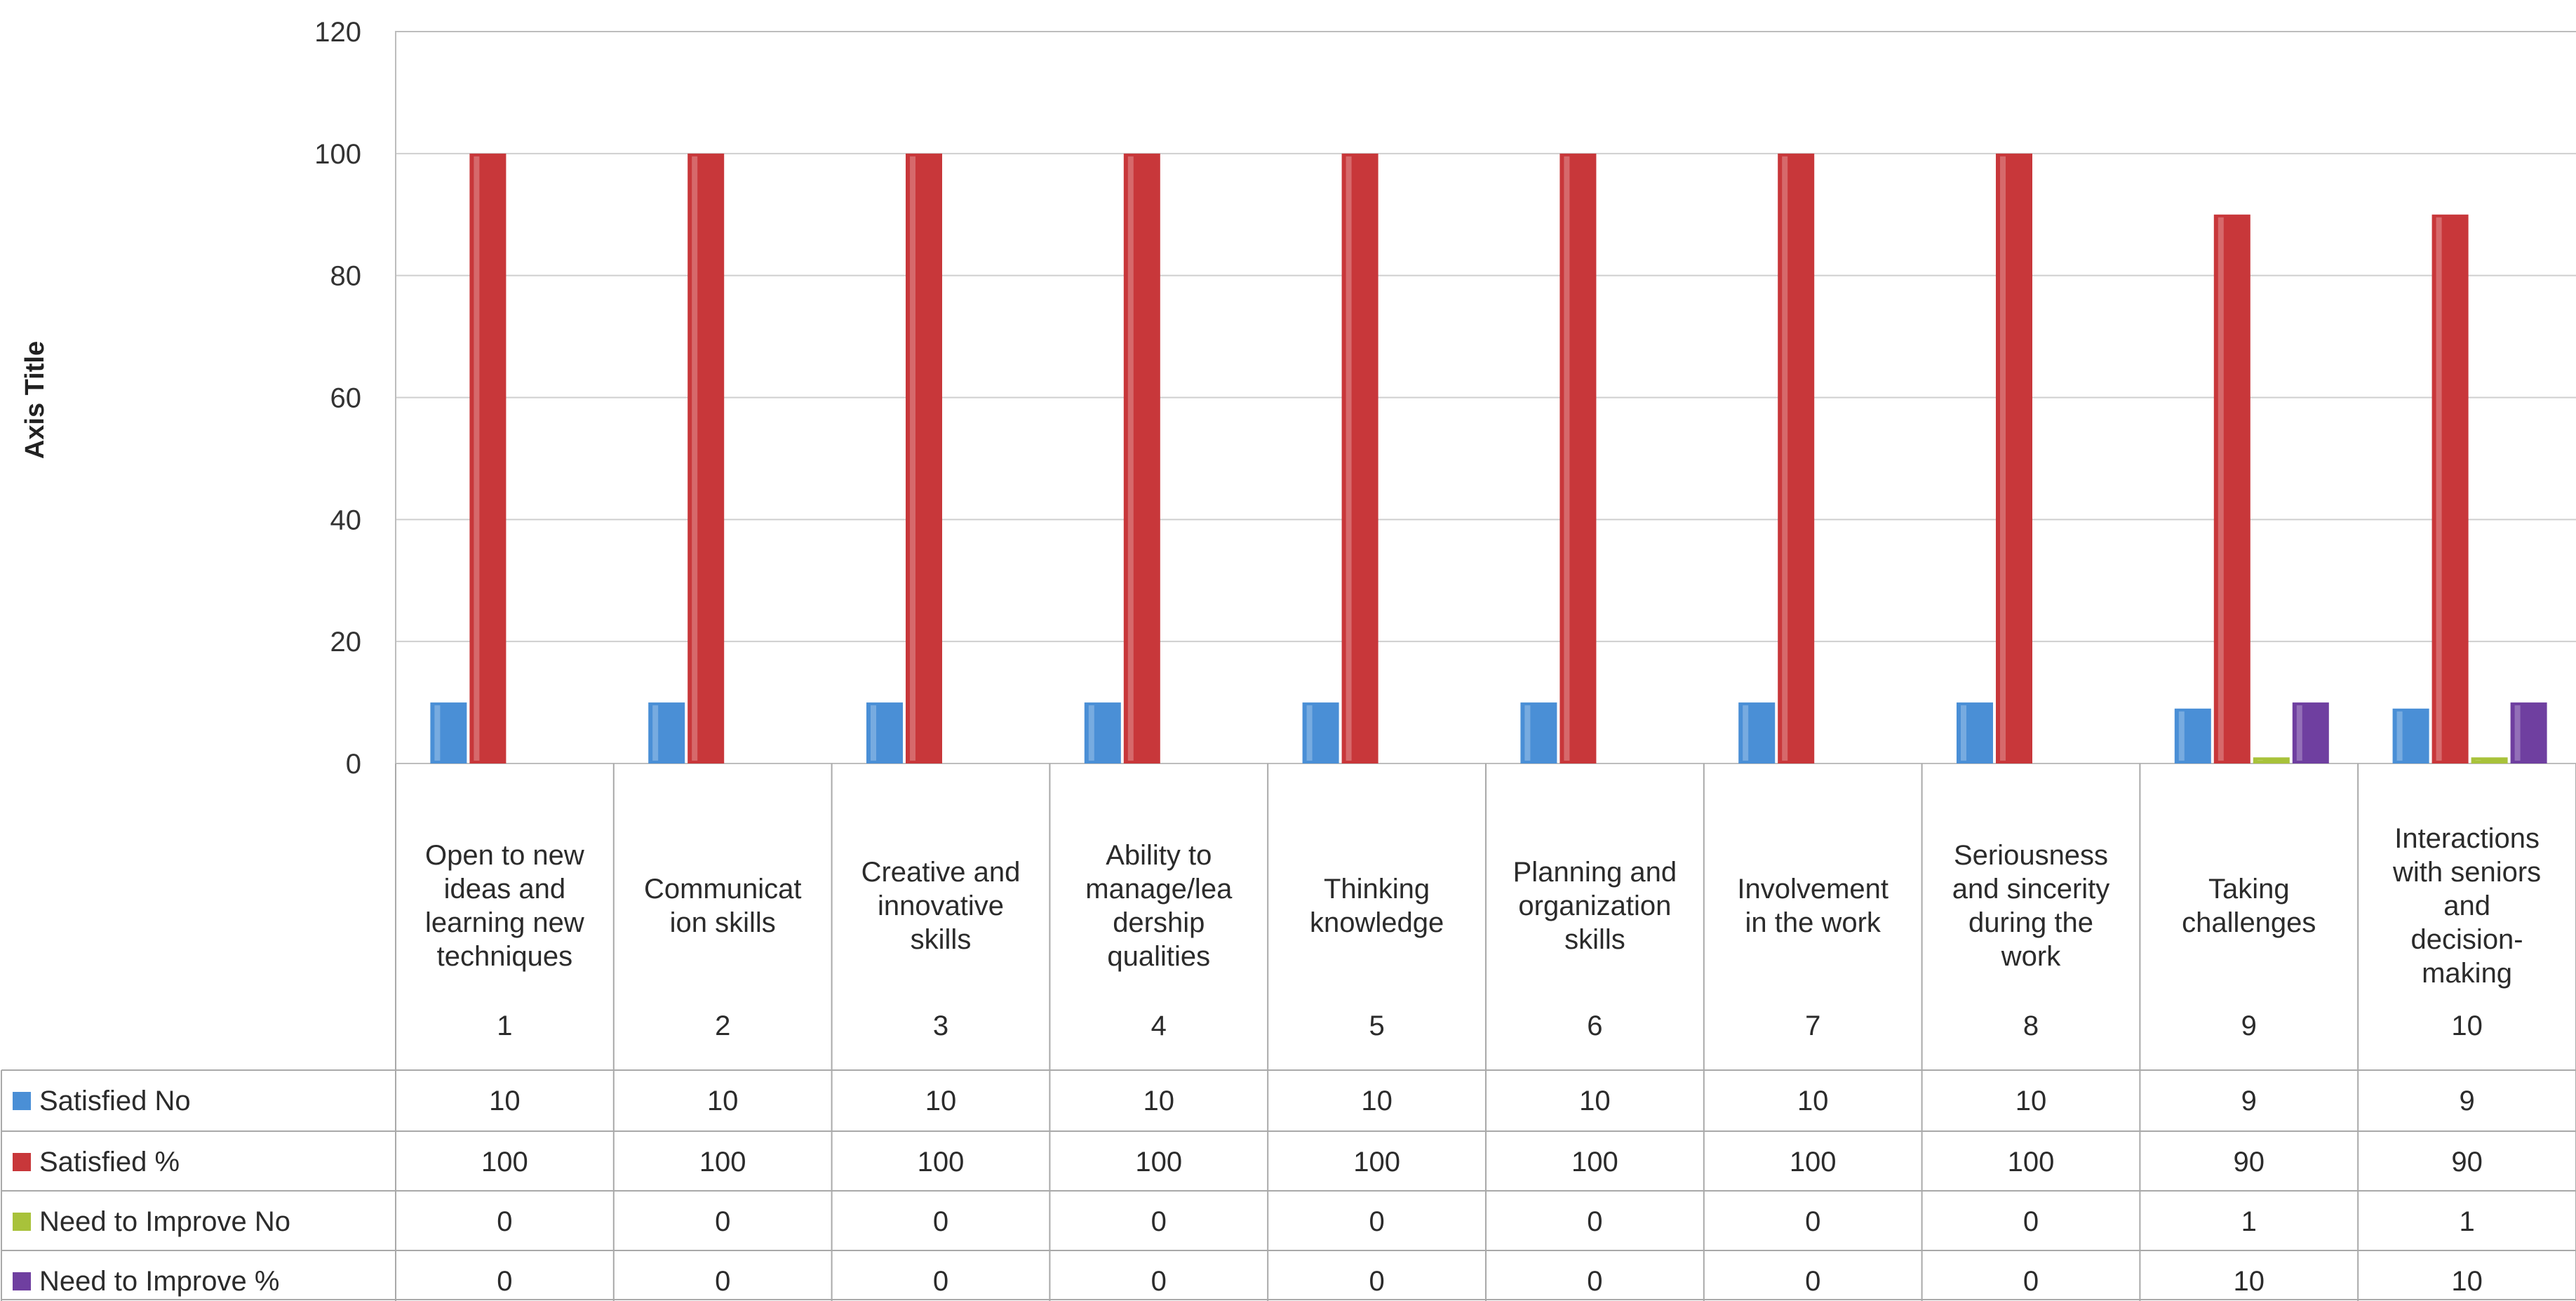 This screenshot has width=2576, height=1301. I want to click on category-number: 2, so click(723, 1025).